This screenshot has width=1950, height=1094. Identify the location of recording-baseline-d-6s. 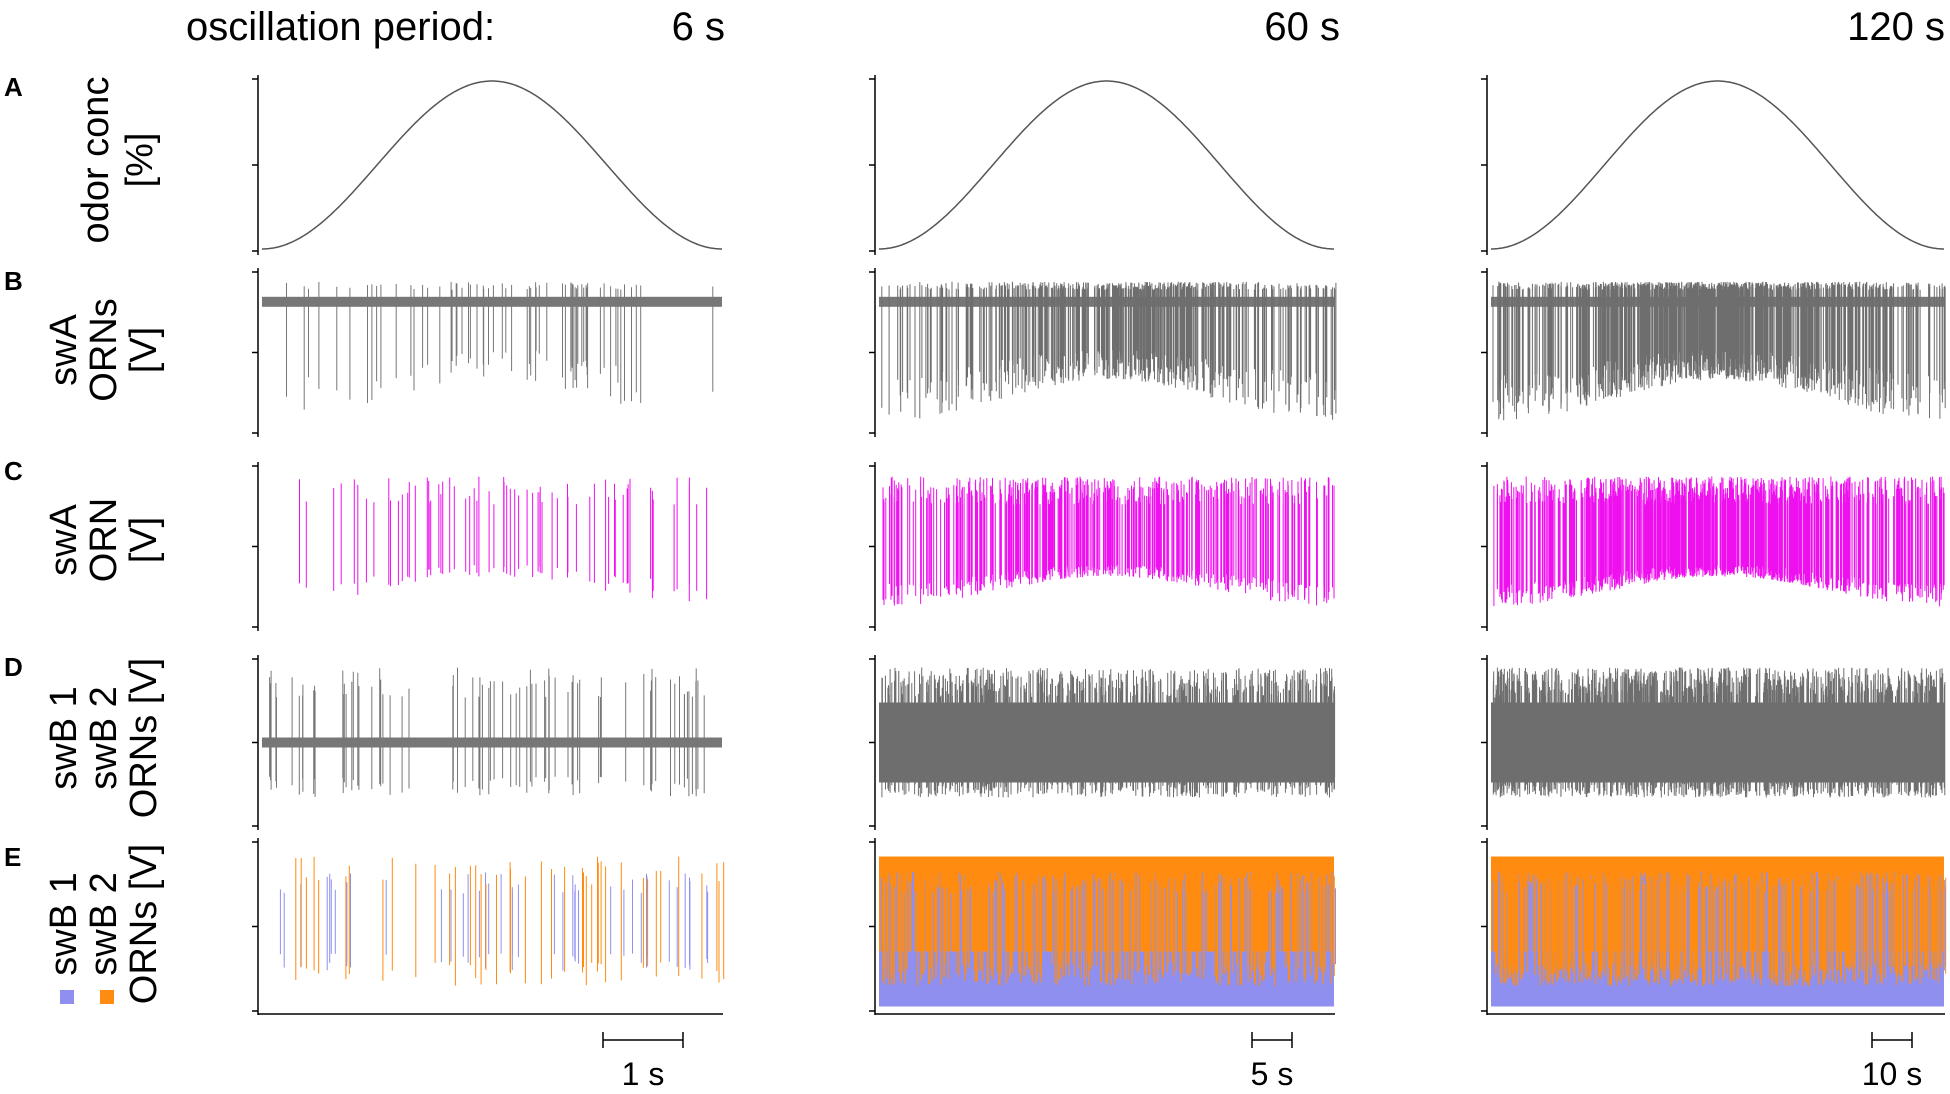
(492, 742).